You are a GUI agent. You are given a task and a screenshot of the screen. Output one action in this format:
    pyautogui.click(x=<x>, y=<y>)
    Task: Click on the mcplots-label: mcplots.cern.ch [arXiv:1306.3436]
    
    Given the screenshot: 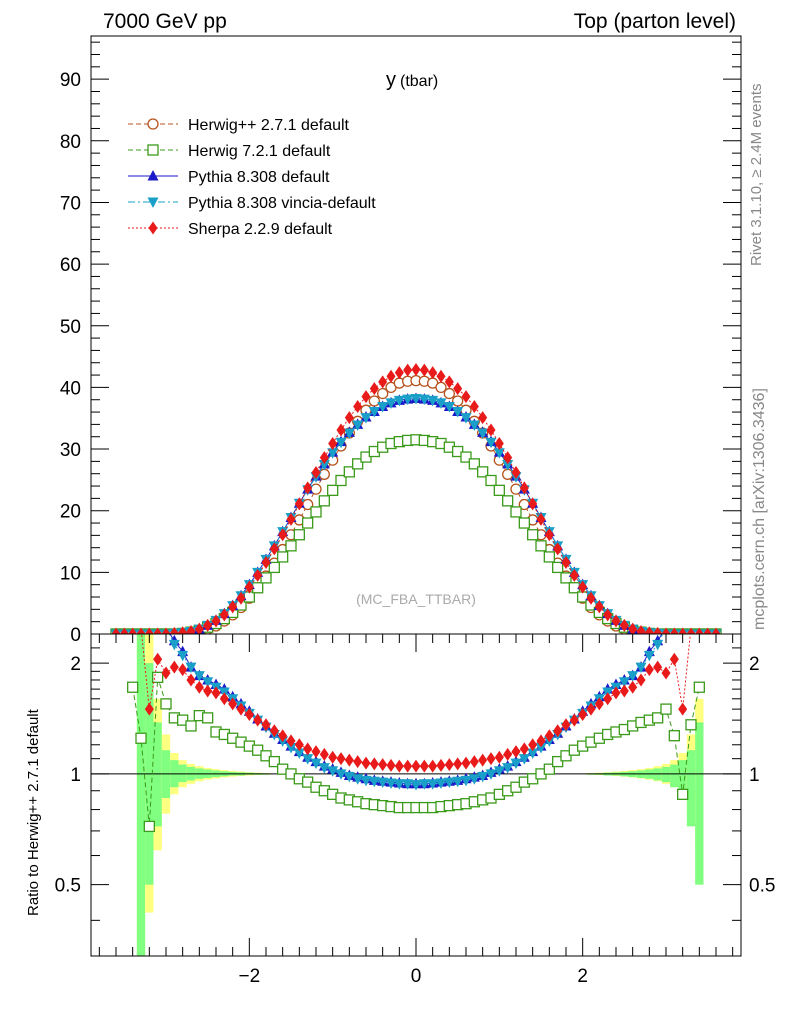 What is the action you would take?
    pyautogui.click(x=759, y=509)
    